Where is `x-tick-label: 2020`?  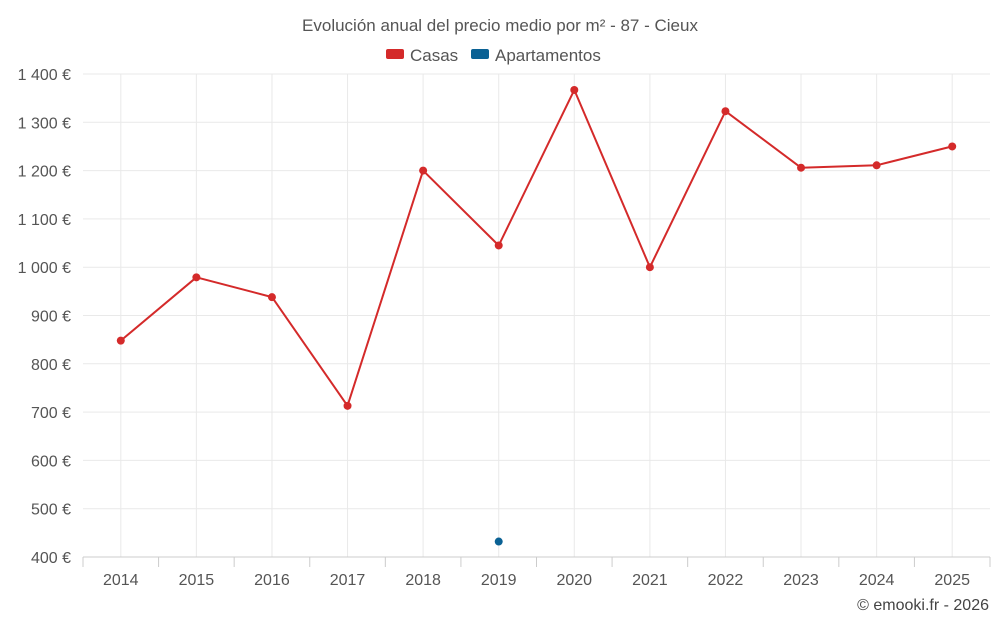 x-tick-label: 2020 is located at coordinates (574, 580).